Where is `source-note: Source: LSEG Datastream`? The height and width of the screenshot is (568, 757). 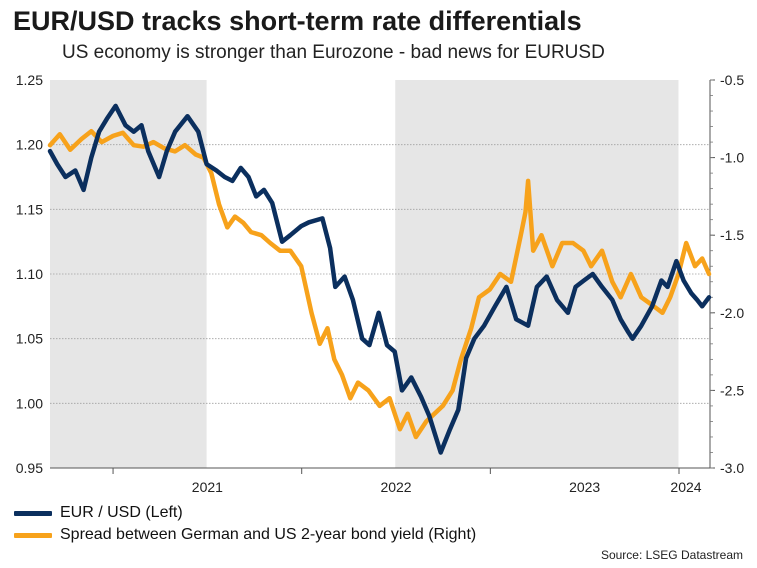 source-note: Source: LSEG Datastream is located at coordinates (671, 555).